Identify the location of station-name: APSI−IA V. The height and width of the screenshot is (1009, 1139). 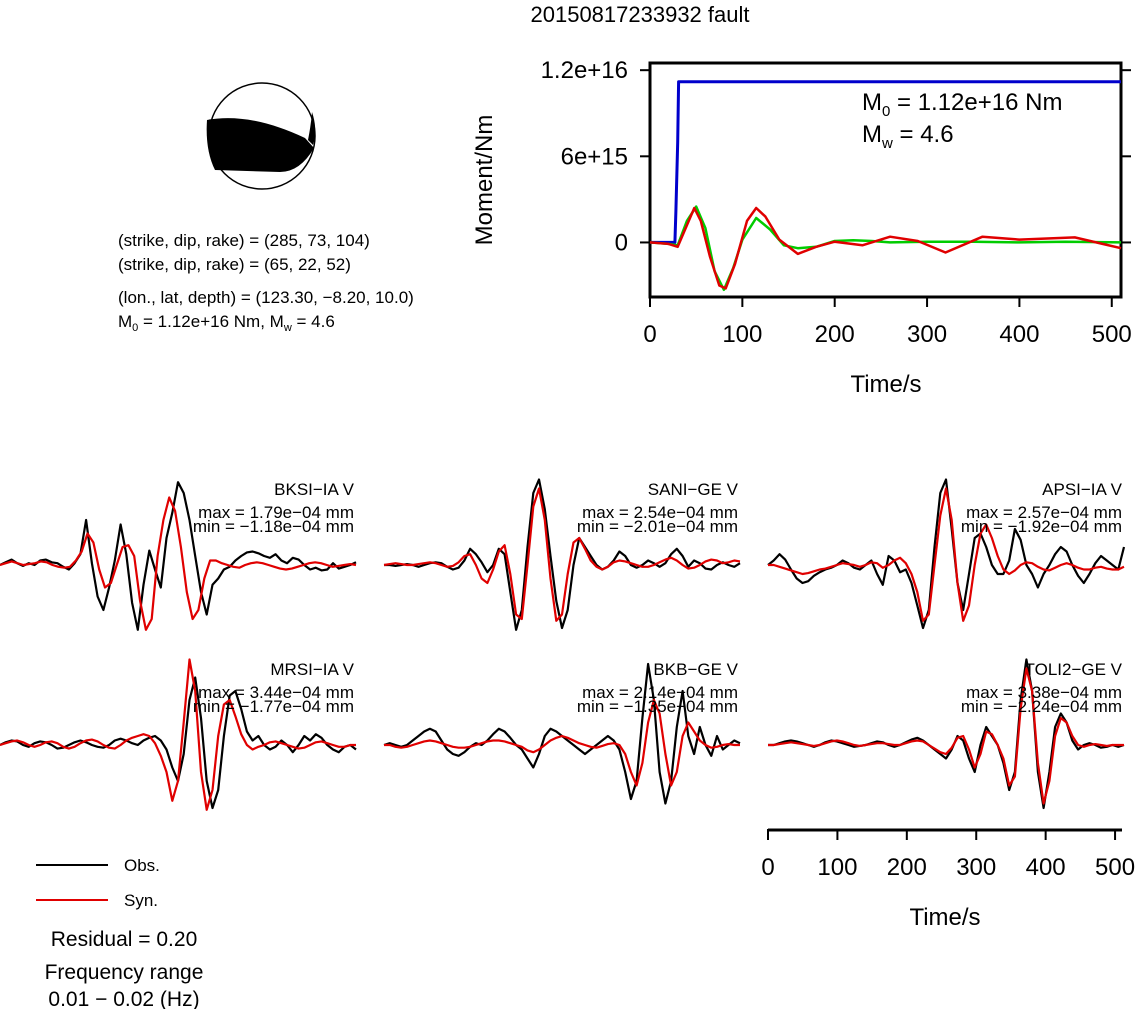
(1082, 489).